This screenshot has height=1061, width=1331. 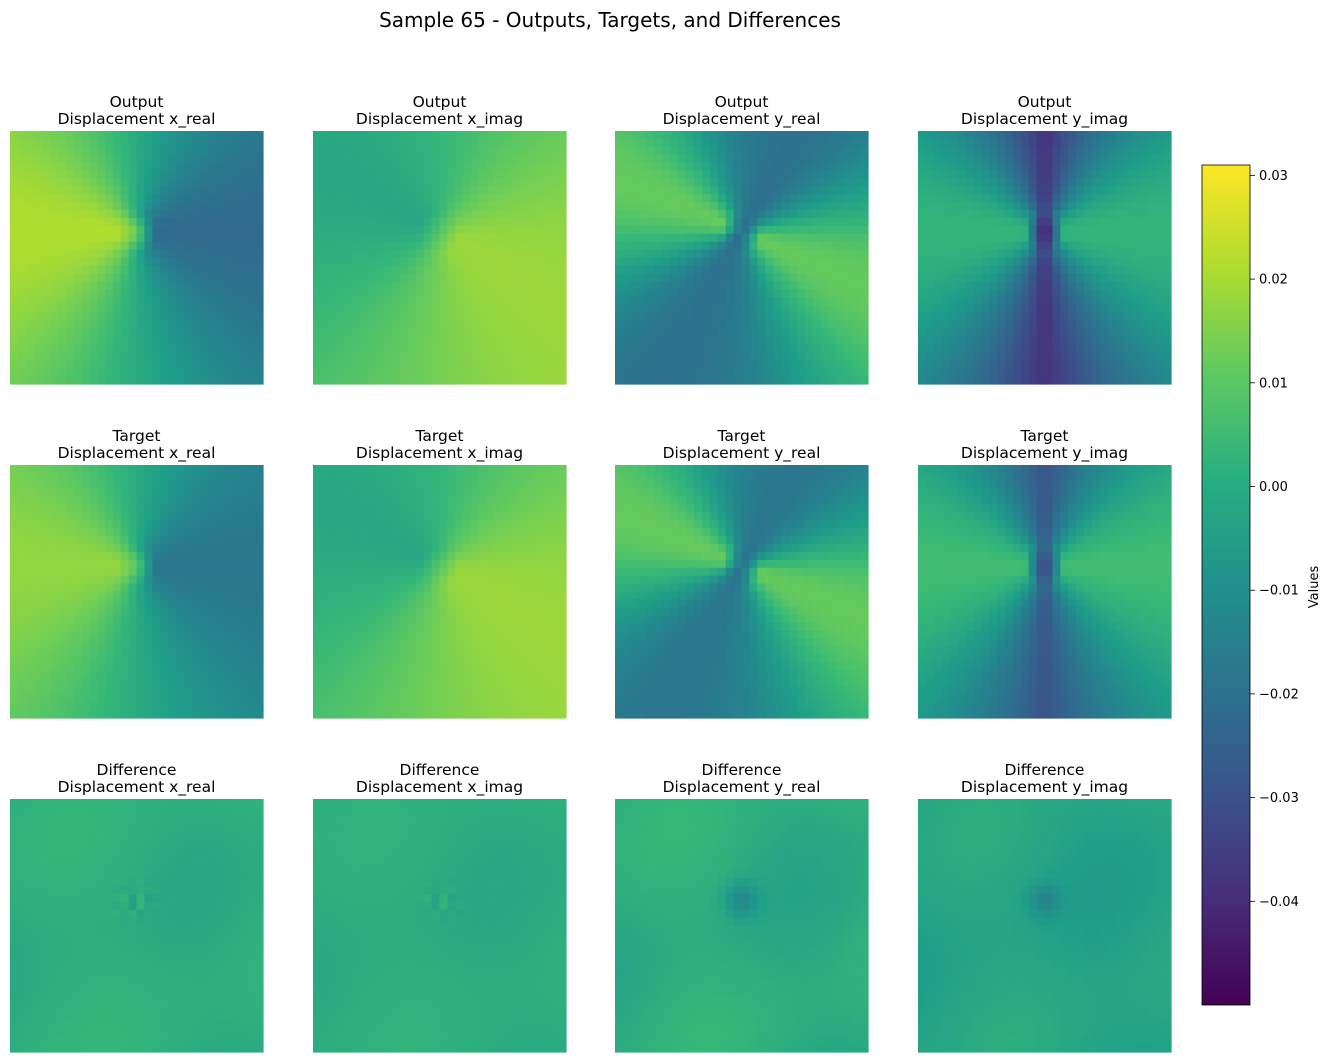 I want to click on panel-title-kind: Output, so click(x=137, y=102).